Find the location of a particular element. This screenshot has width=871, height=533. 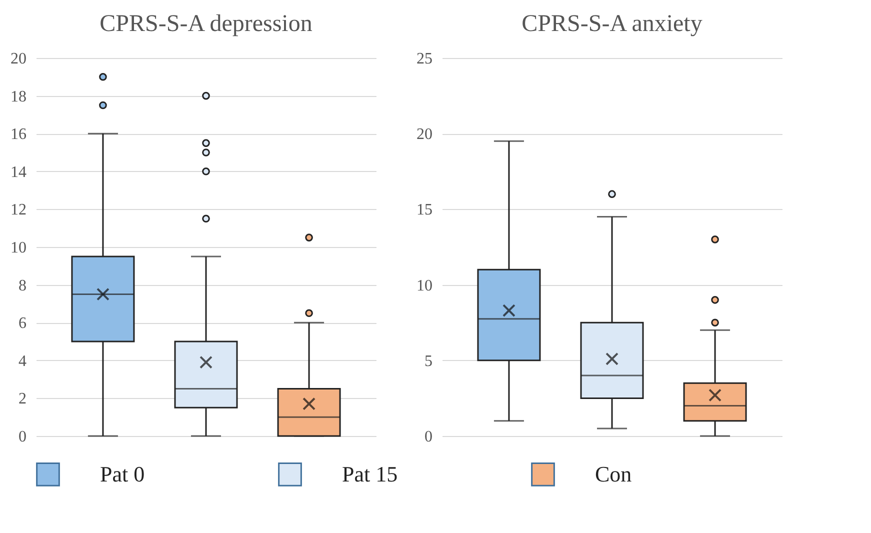

legend-label: Pat 0 is located at coordinates (122, 473).